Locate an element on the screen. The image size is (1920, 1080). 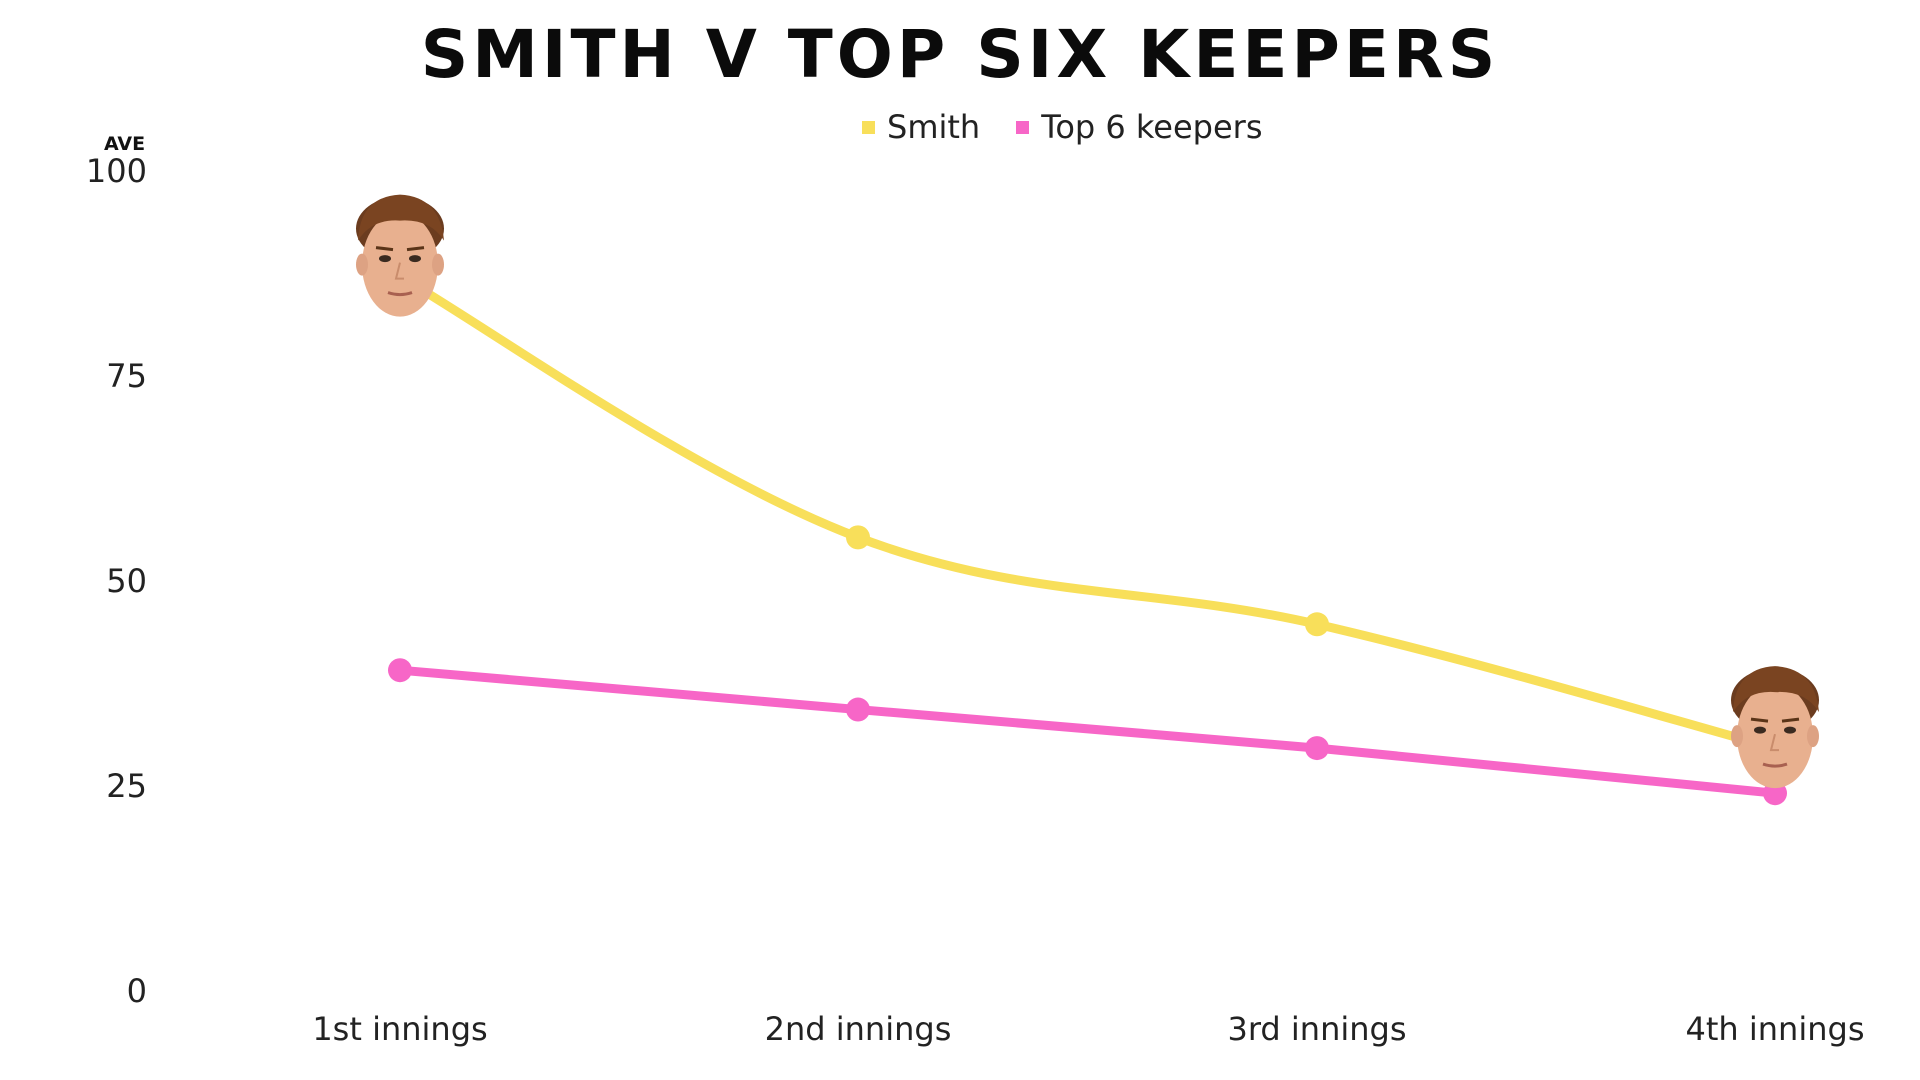
y-tick-label: 50 is located at coordinates (126, 581).